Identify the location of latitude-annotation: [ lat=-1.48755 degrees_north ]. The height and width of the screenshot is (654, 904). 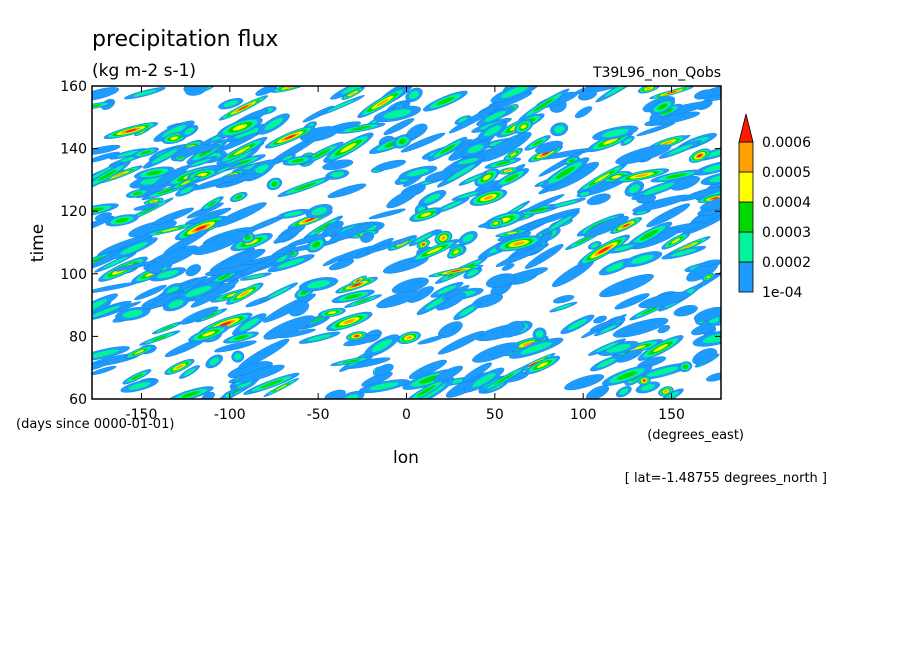
(726, 478).